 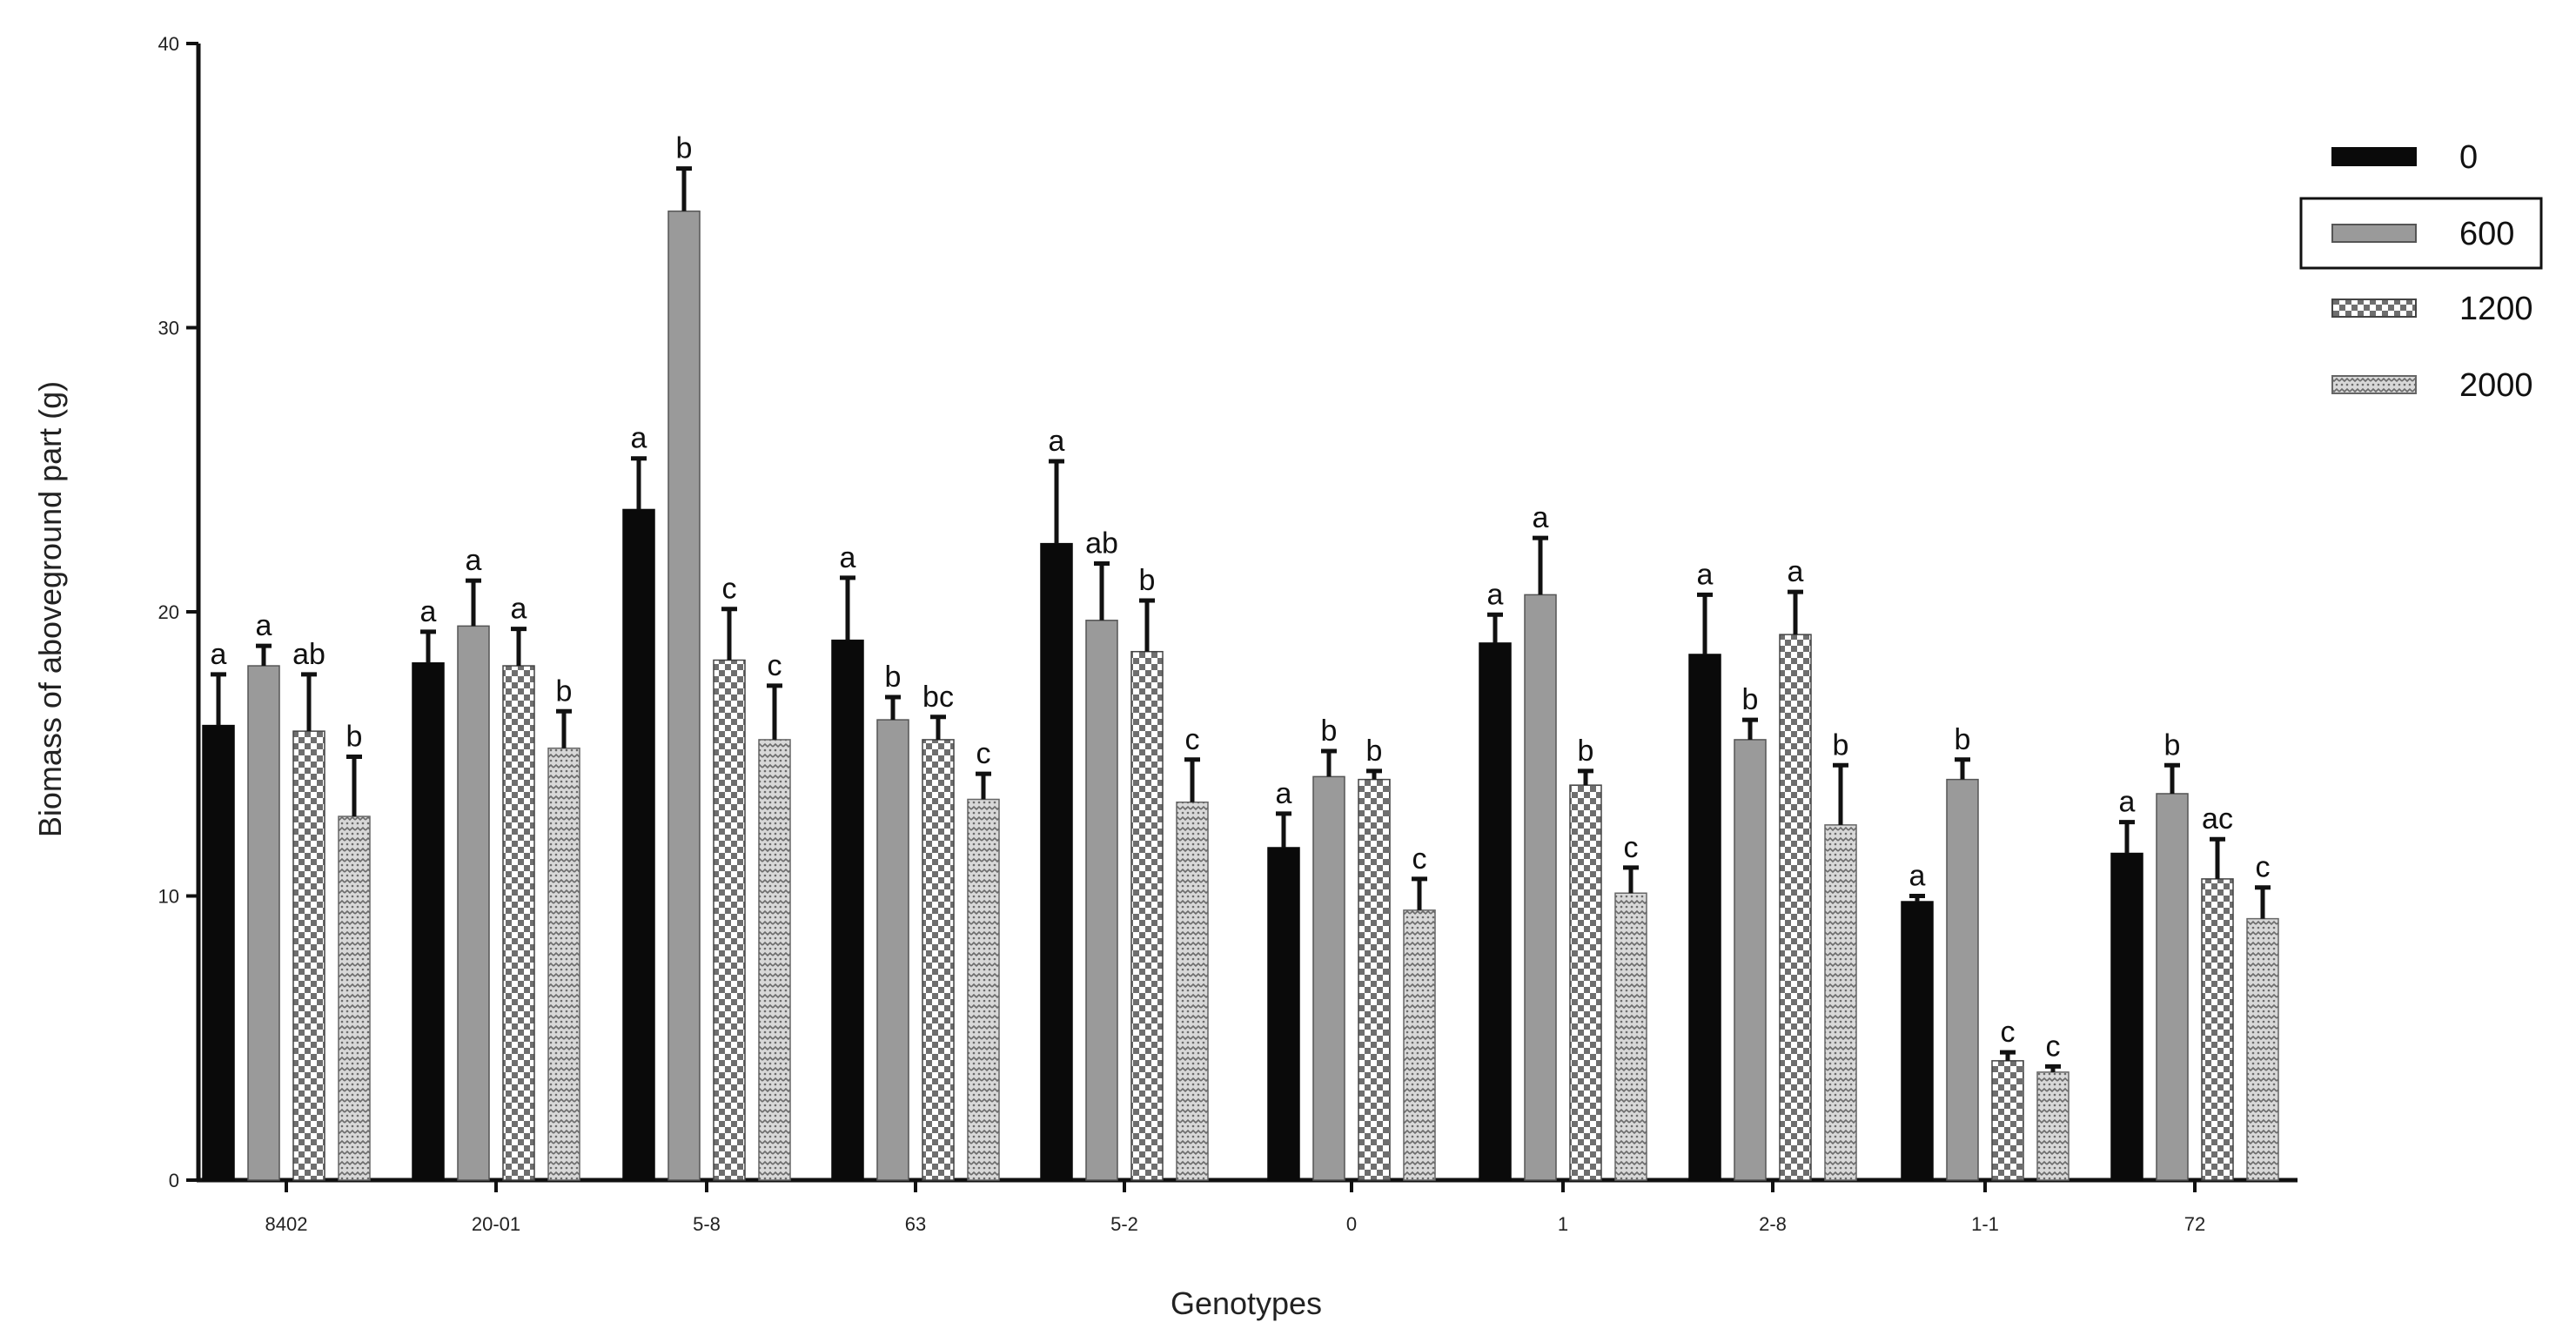 I want to click on legend-label: 600, so click(x=2486, y=234).